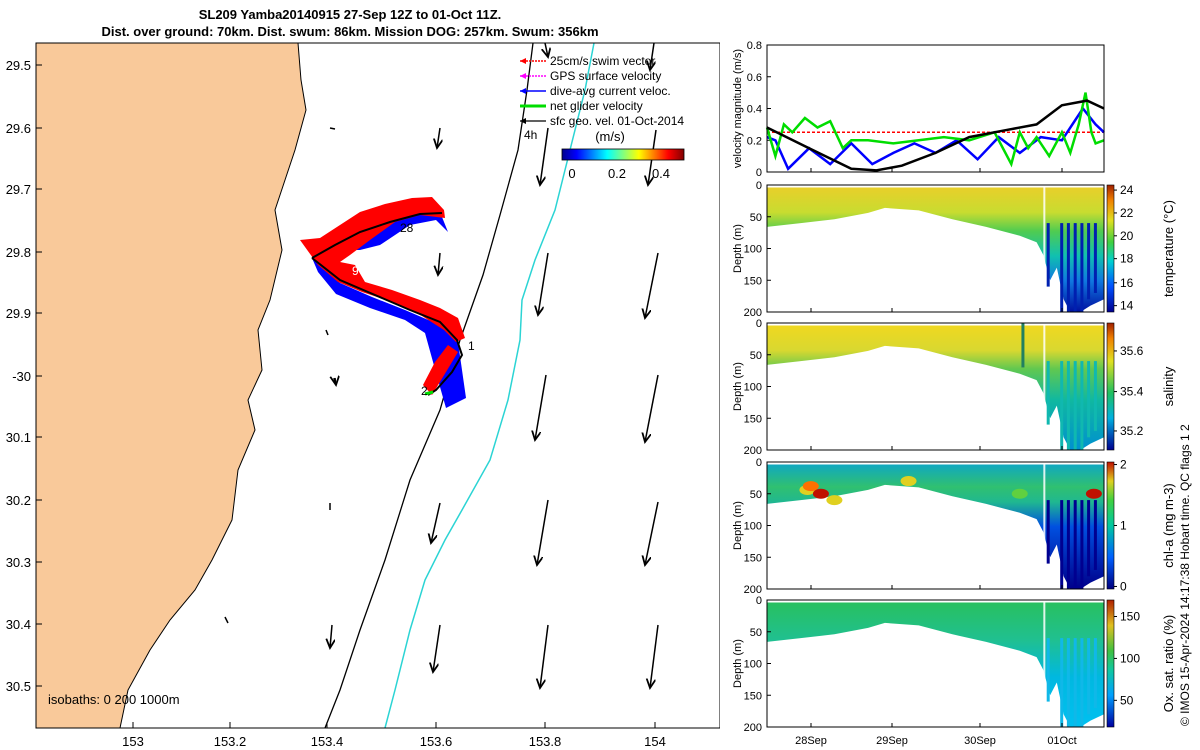 The image size is (1200, 750). I want to click on track-line, so click(387, 326).